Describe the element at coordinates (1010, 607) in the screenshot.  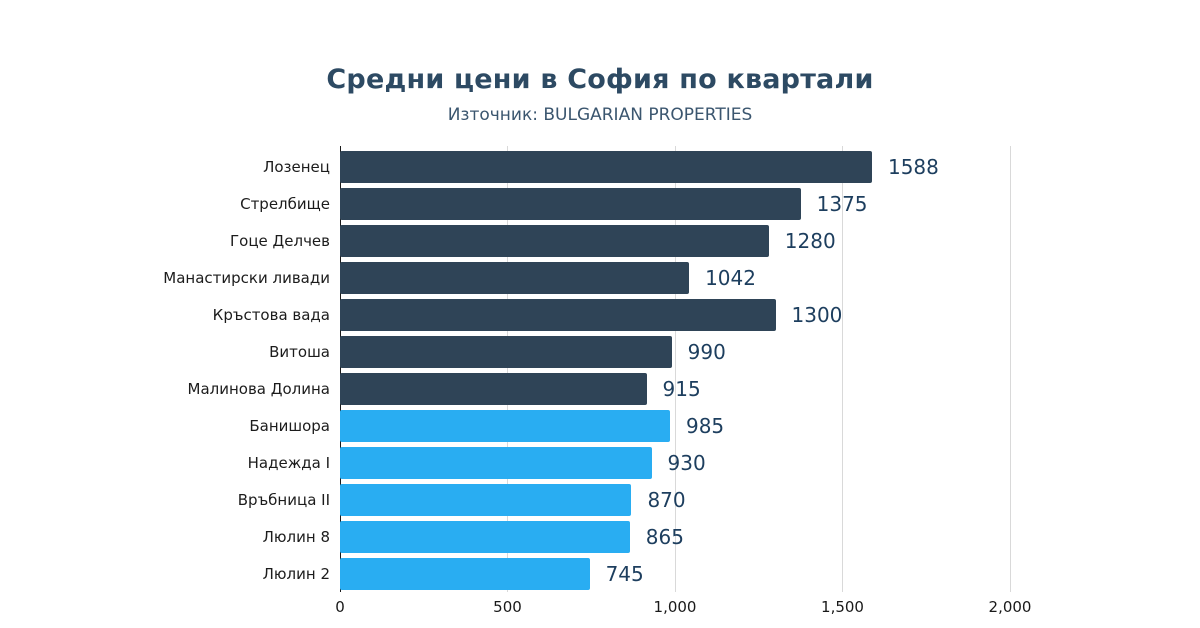
I see `x-tick-label: 2,000` at that location.